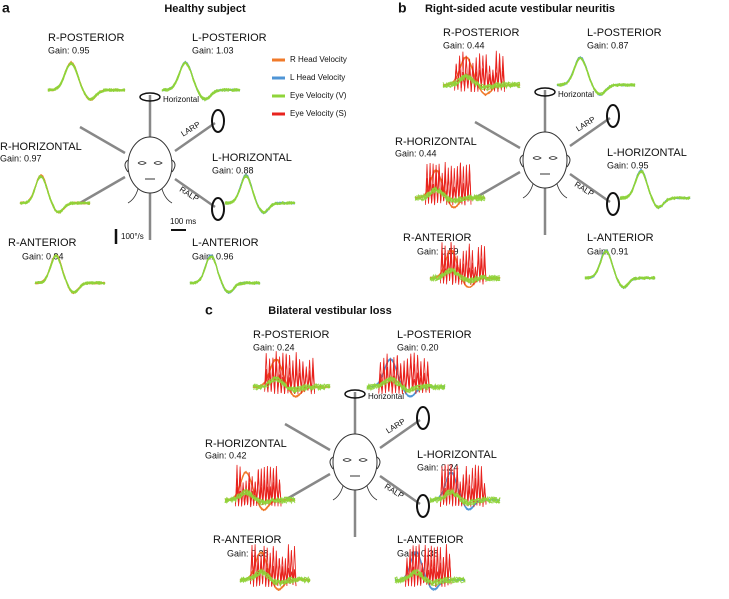  Describe the element at coordinates (6, 8) in the screenshot. I see `panel-letter: a` at that location.